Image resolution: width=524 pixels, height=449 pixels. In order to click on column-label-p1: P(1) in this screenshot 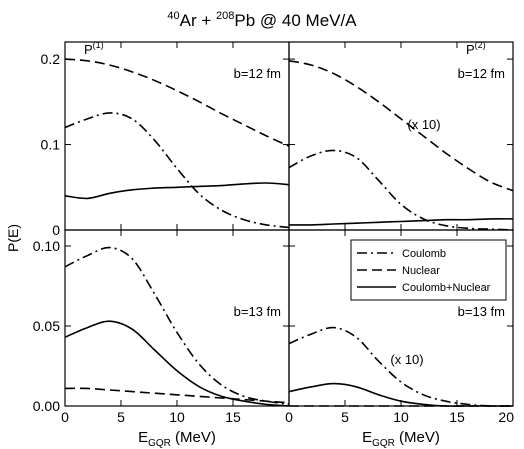, I will do `click(94, 48)`.